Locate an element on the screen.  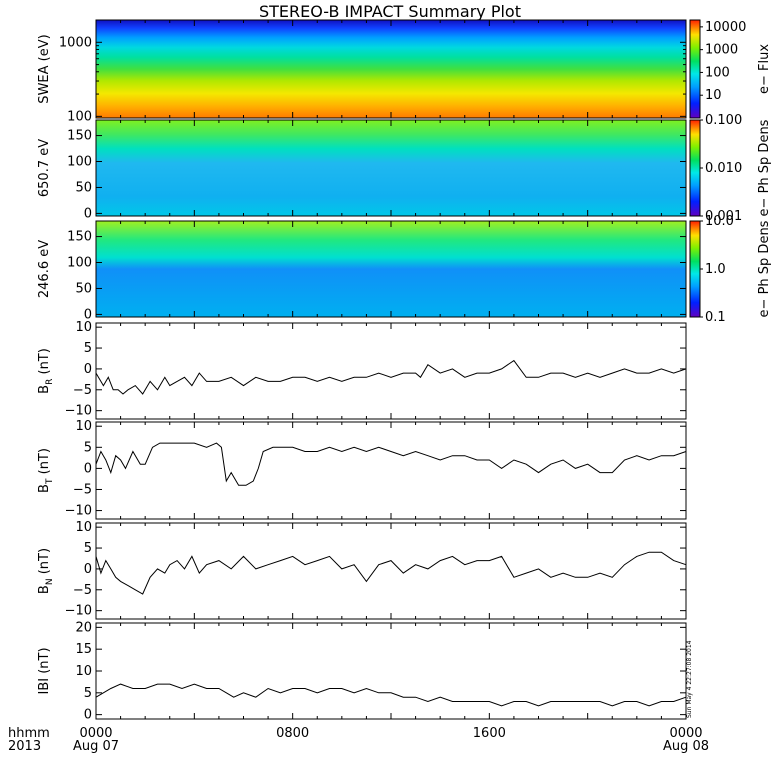
corner-label-year: 2013 is located at coordinates (24, 746).